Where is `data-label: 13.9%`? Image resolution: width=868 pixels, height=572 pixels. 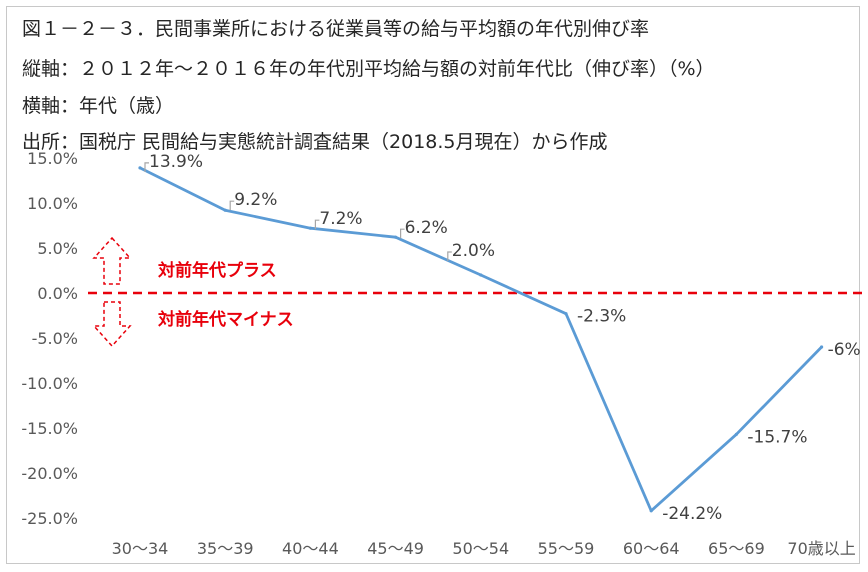 data-label: 13.9% is located at coordinates (176, 162).